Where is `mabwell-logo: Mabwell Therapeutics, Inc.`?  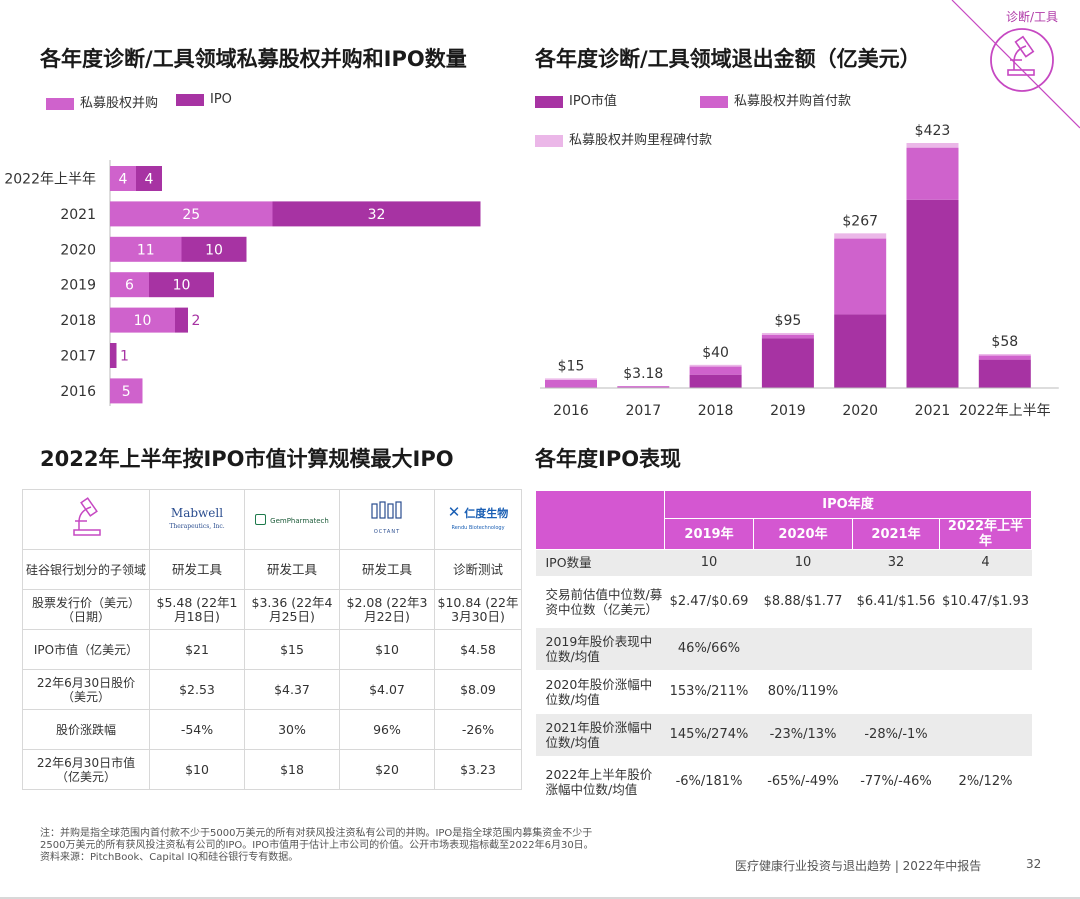 mabwell-logo: Mabwell Therapeutics, Inc. is located at coordinates (197, 519).